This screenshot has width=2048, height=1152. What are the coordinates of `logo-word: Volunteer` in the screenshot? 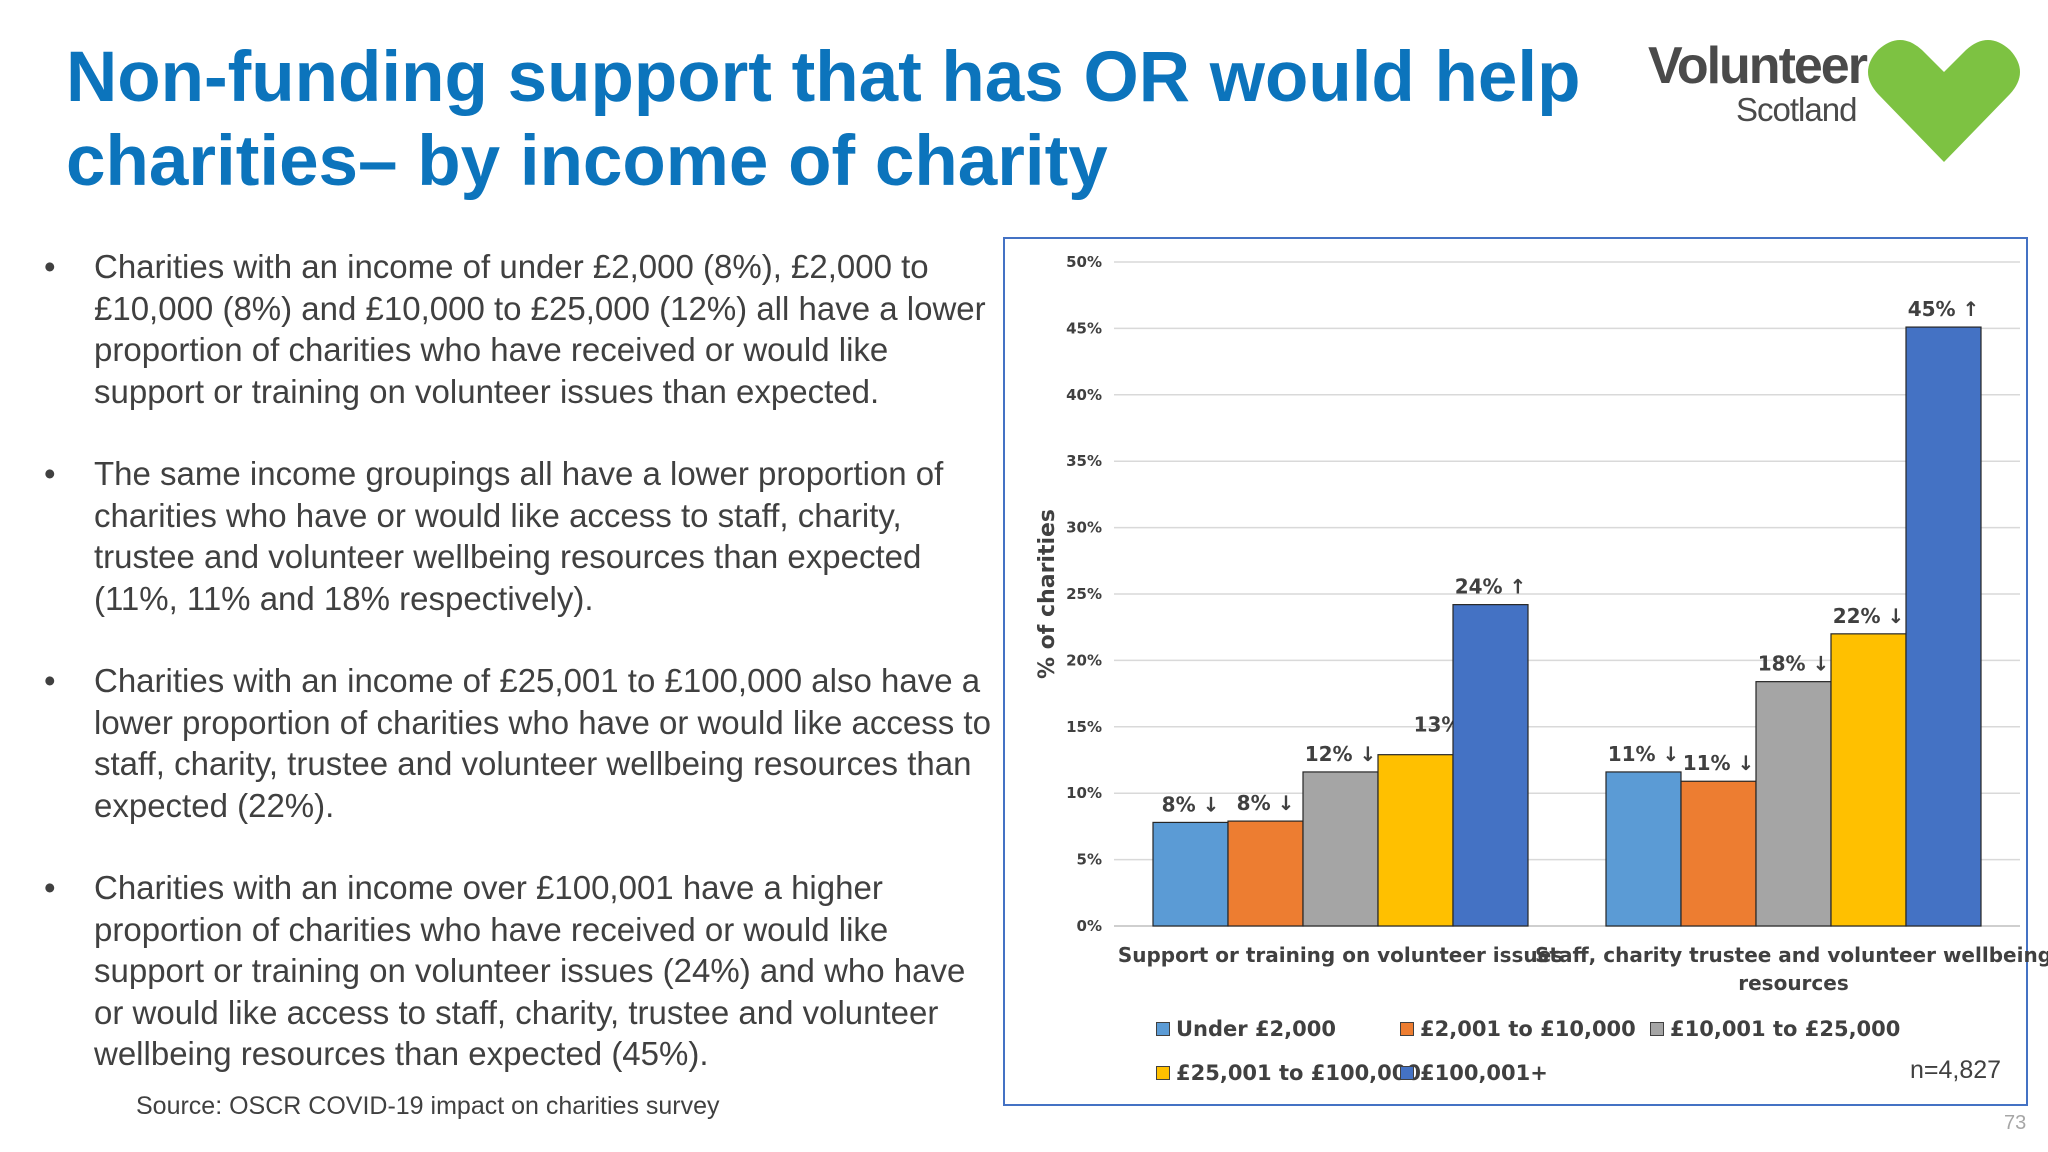 It's located at (1758, 66).